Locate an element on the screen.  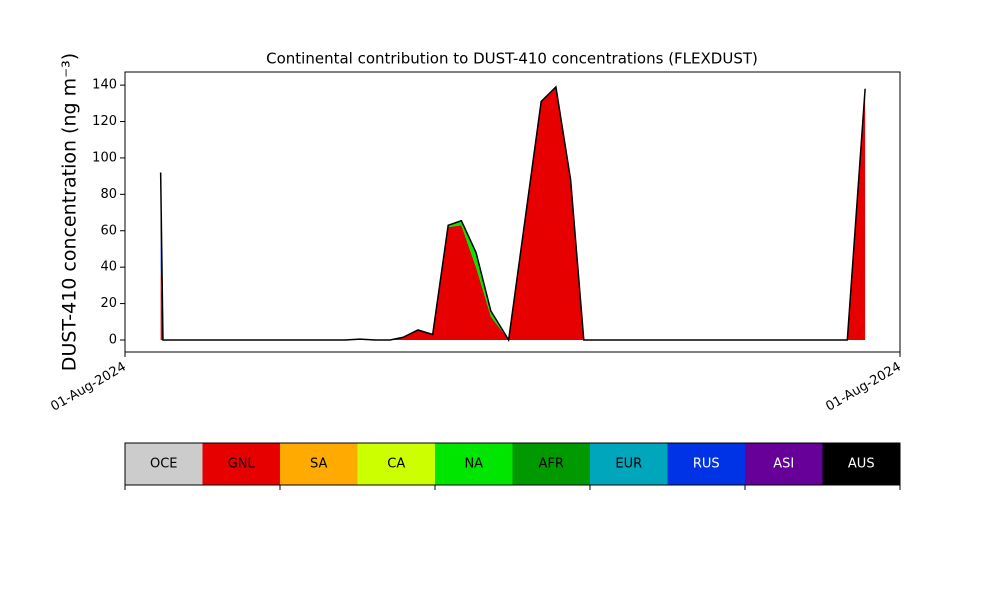
legend-label: RUS is located at coordinates (706, 464).